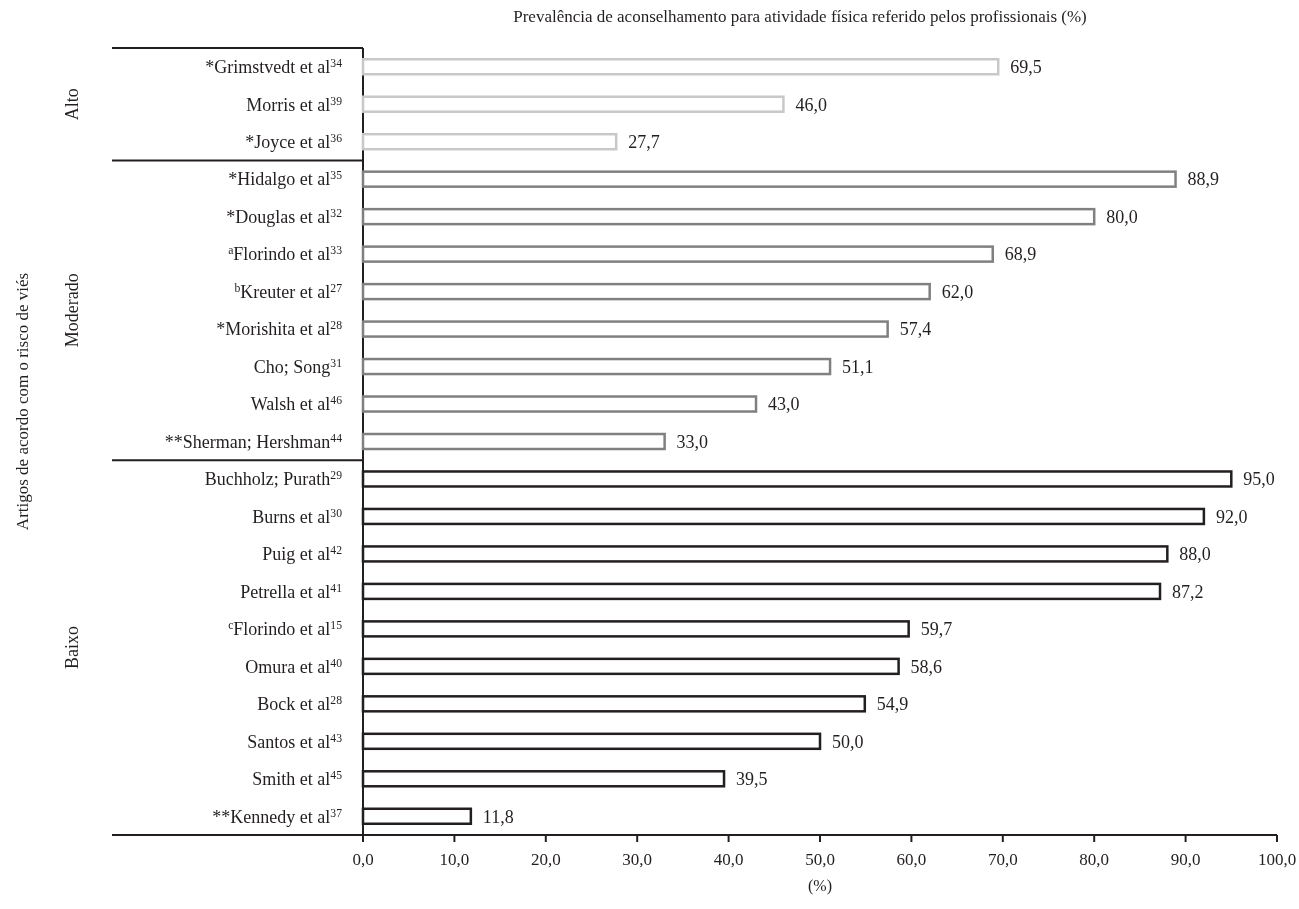  What do you see at coordinates (1020, 254) in the screenshot?
I see `data-label: 68,9` at bounding box center [1020, 254].